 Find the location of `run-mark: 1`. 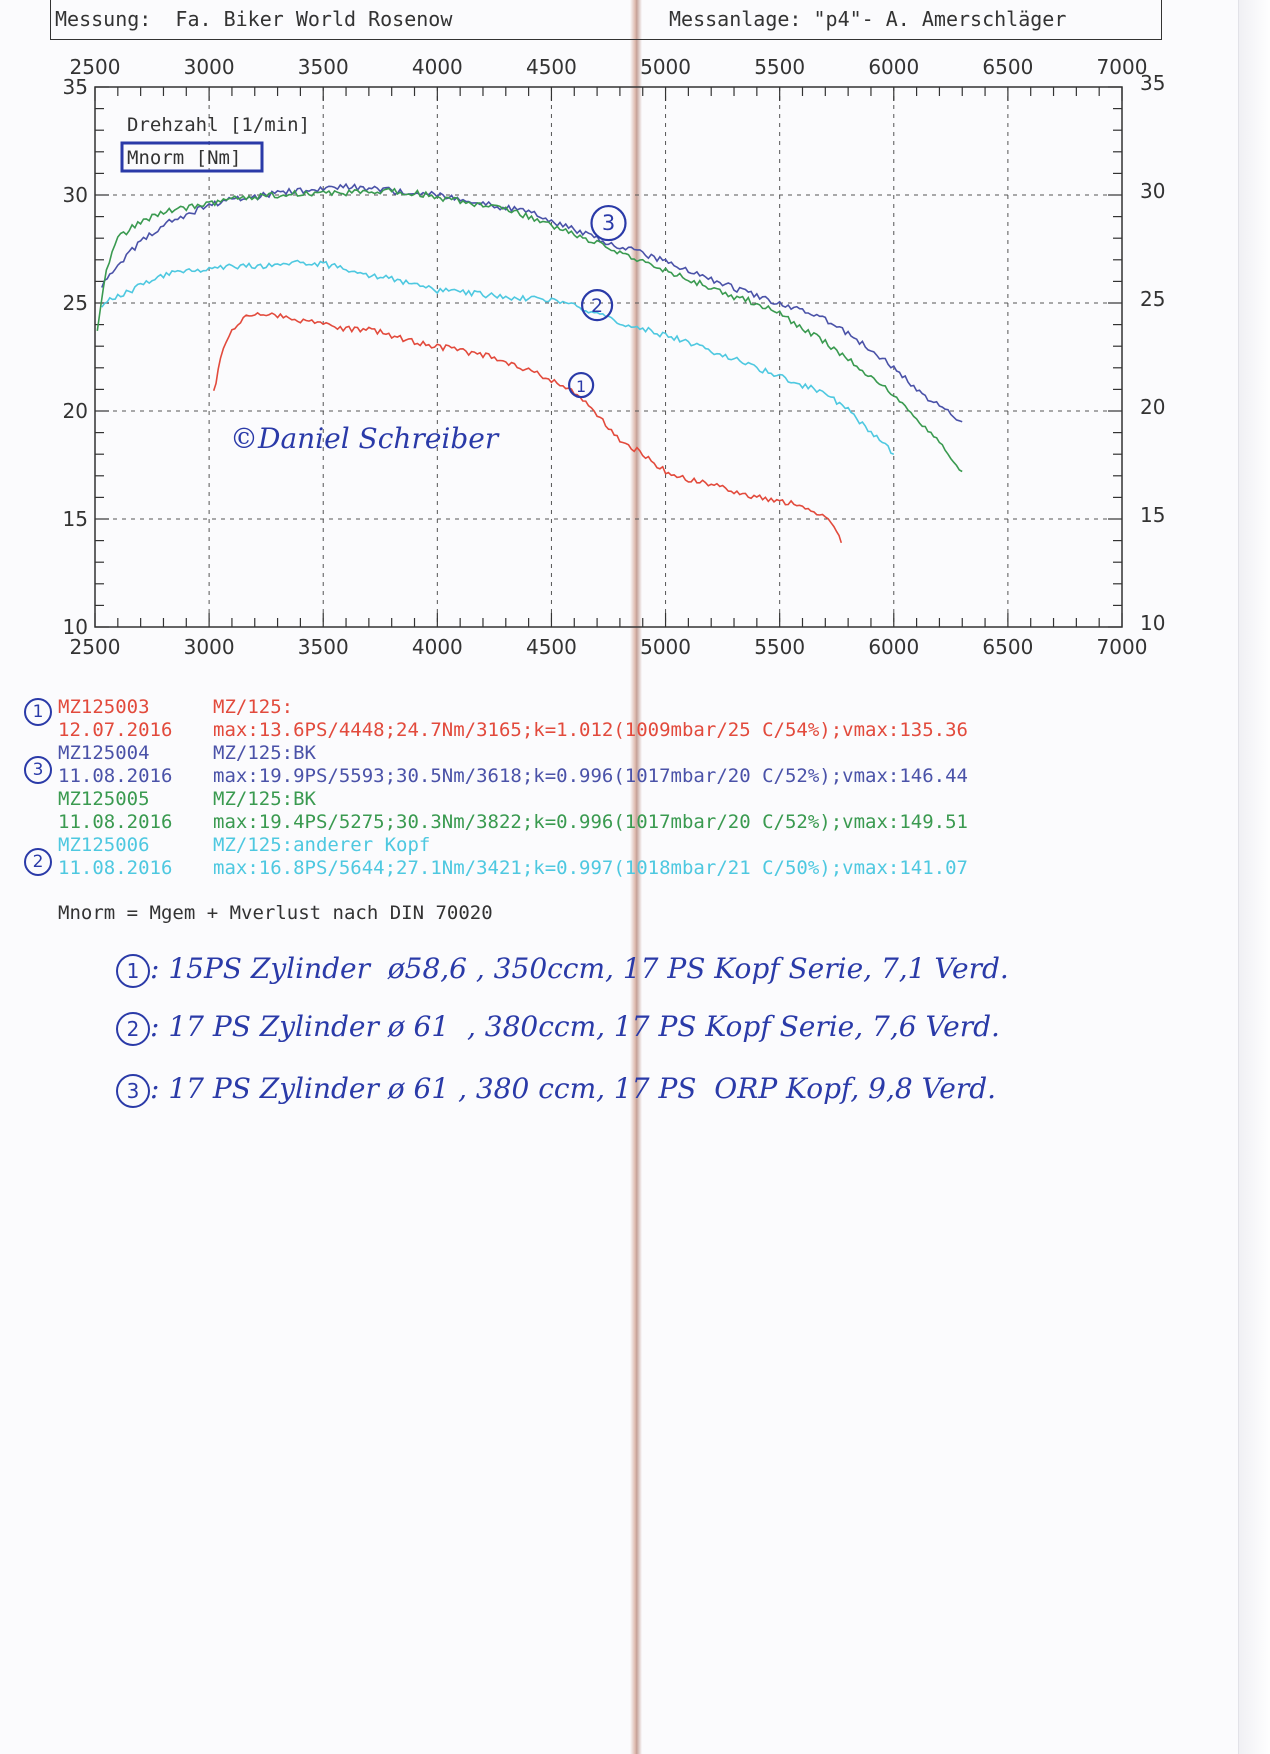

run-mark: 1 is located at coordinates (38, 712).